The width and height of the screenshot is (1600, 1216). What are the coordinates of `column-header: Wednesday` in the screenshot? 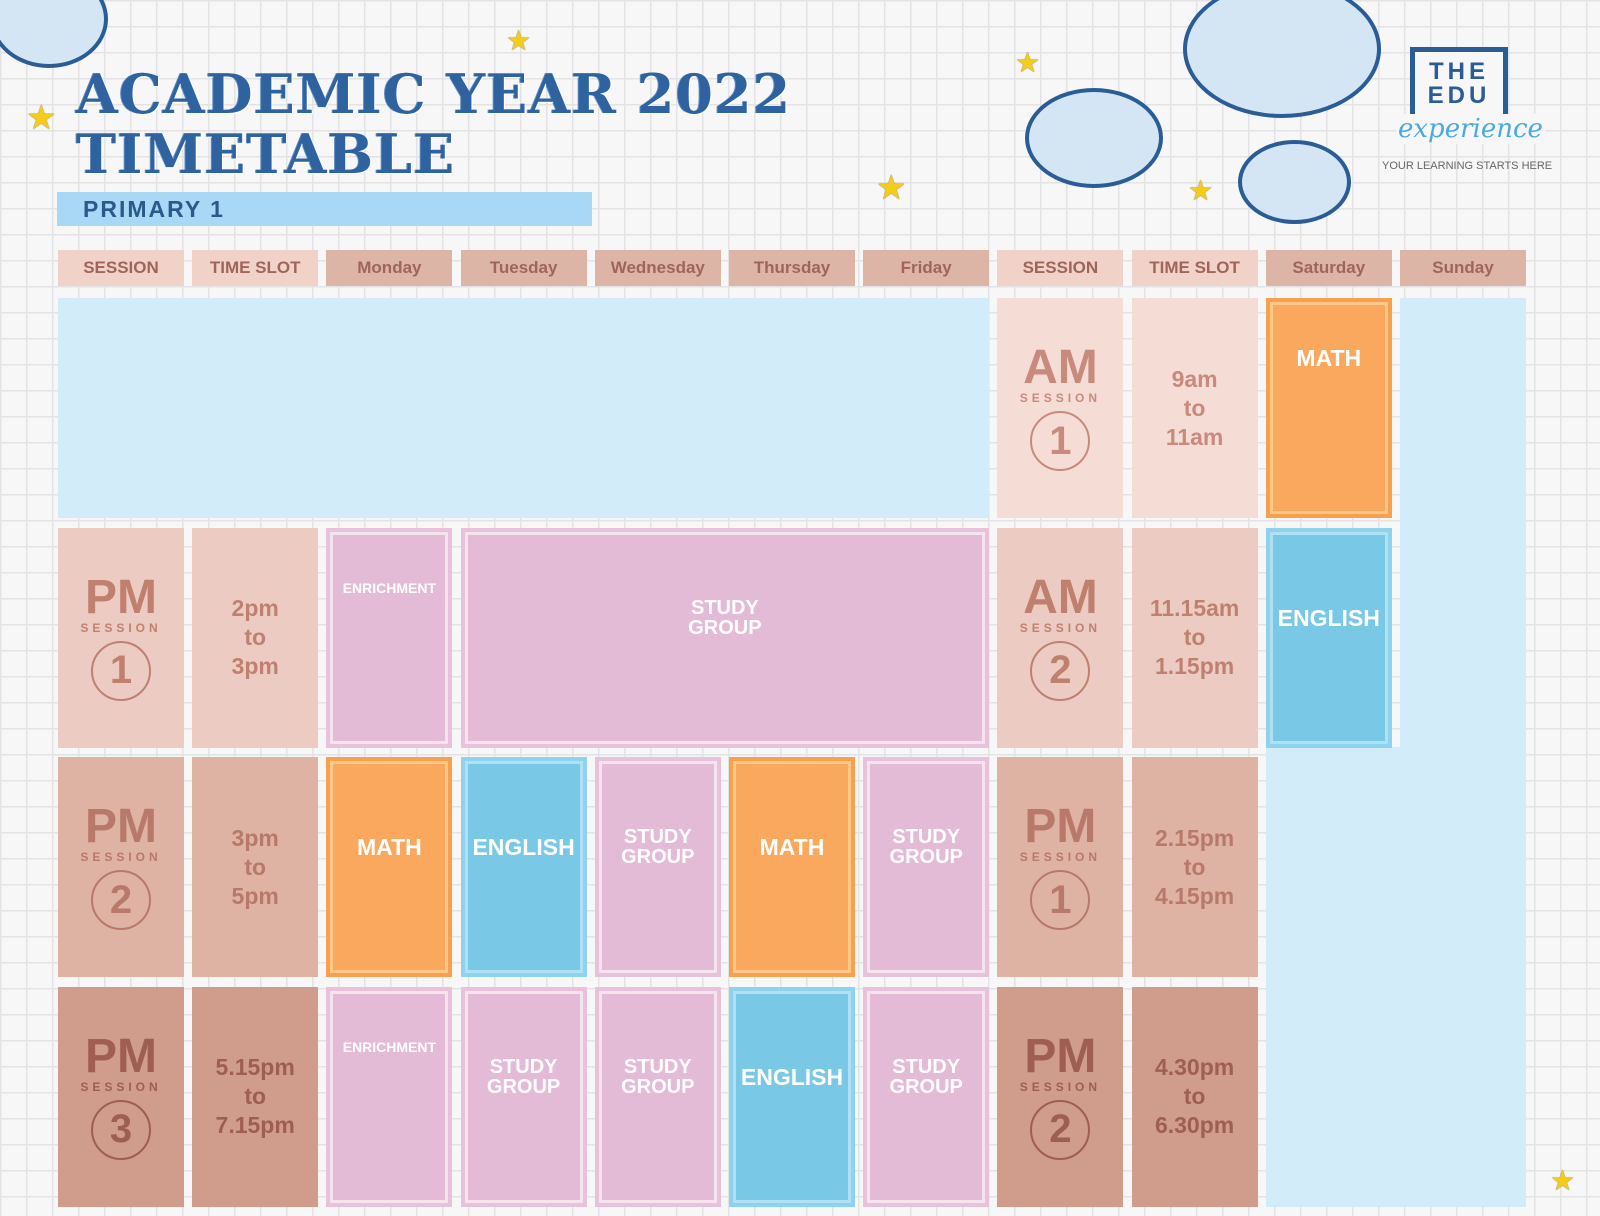 It's located at (657, 268).